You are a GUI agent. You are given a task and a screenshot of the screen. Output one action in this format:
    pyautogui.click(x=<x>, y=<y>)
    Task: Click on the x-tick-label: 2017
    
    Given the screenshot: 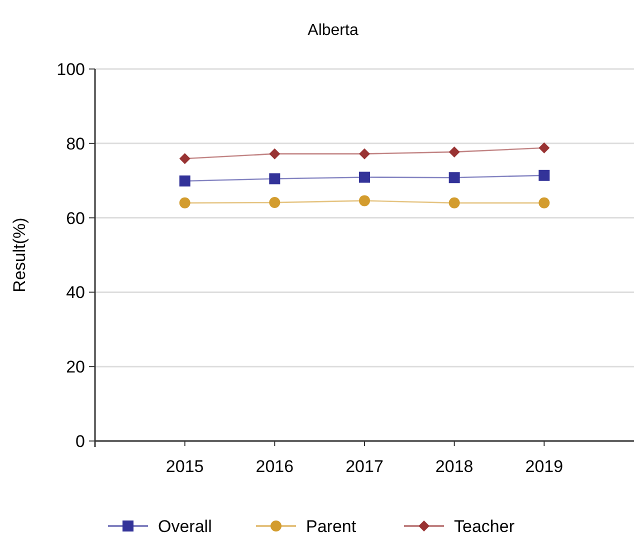 What is the action you would take?
    pyautogui.click(x=365, y=466)
    